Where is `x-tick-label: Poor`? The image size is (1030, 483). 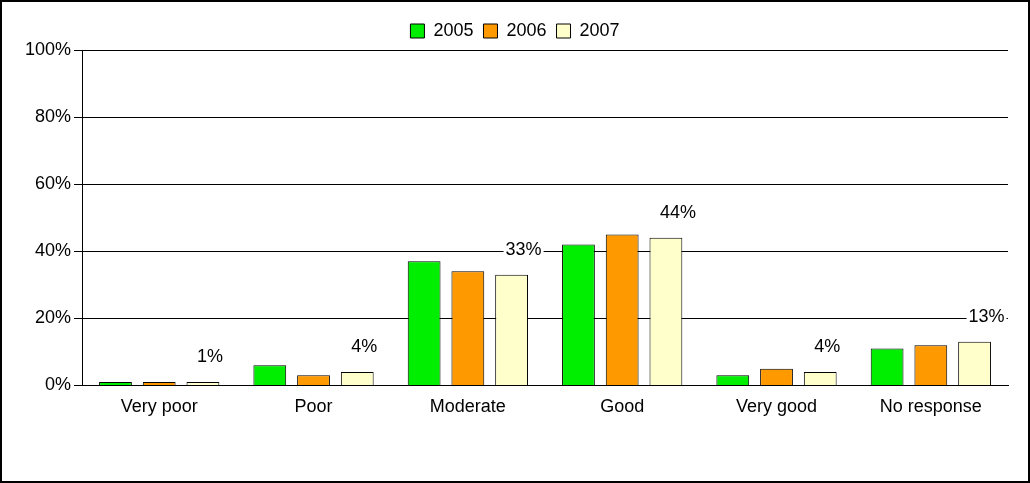
x-tick-label: Poor is located at coordinates (313, 406).